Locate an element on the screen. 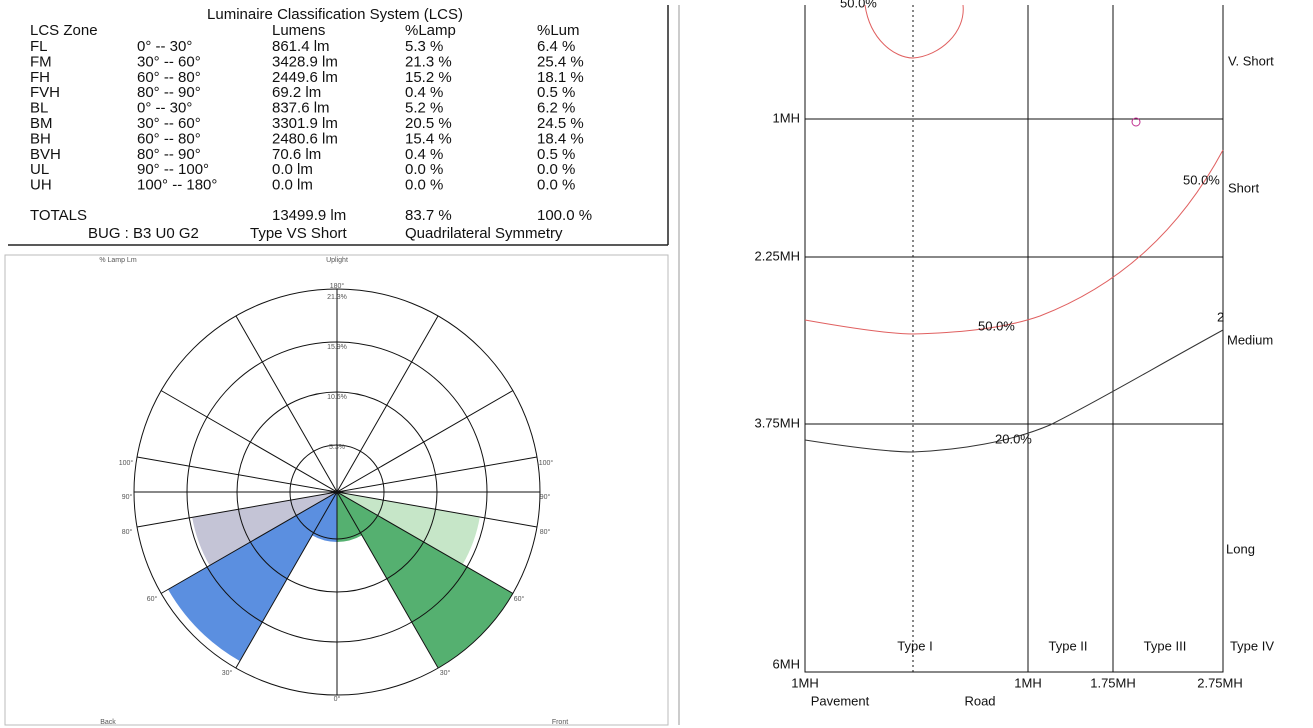 The height and width of the screenshot is (728, 1313). range-label: Short is located at coordinates (1243, 187).